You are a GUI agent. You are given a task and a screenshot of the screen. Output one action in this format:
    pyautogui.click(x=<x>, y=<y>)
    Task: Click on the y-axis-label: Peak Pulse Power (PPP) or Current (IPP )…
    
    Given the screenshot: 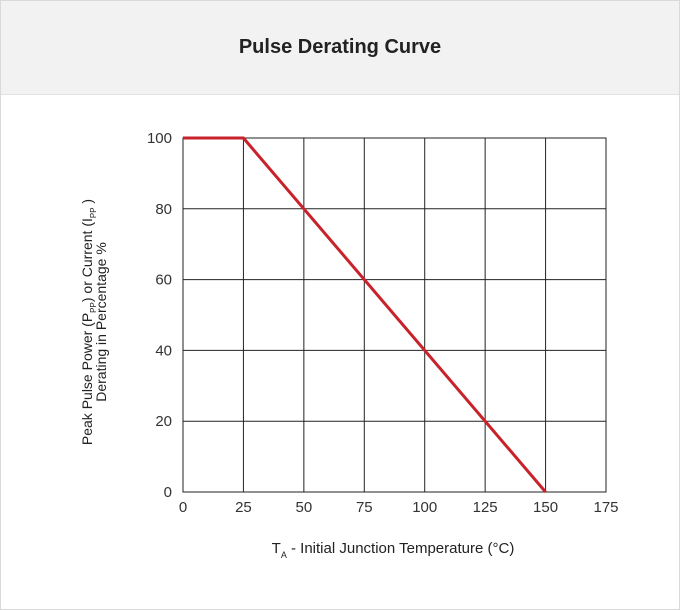 What is the action you would take?
    pyautogui.click(x=94, y=322)
    